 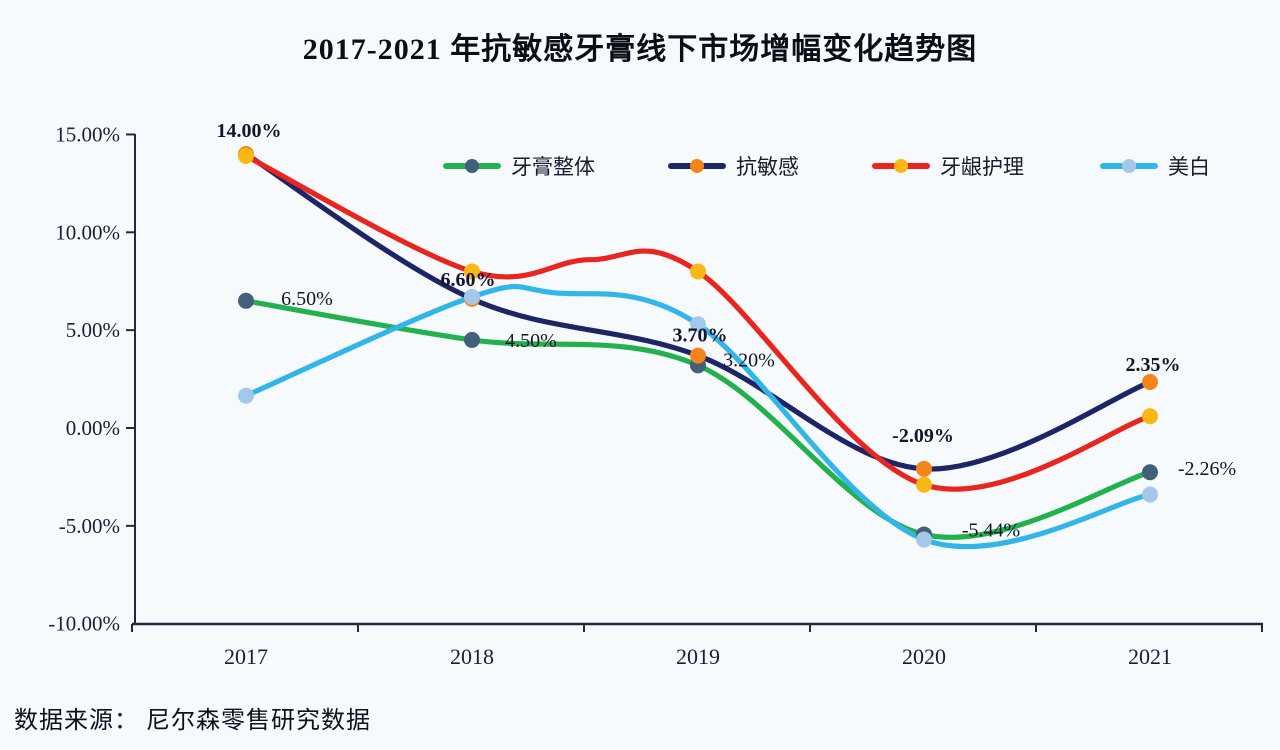 What do you see at coordinates (84, 624) in the screenshot?
I see `y-tick-label: -10.00%` at bounding box center [84, 624].